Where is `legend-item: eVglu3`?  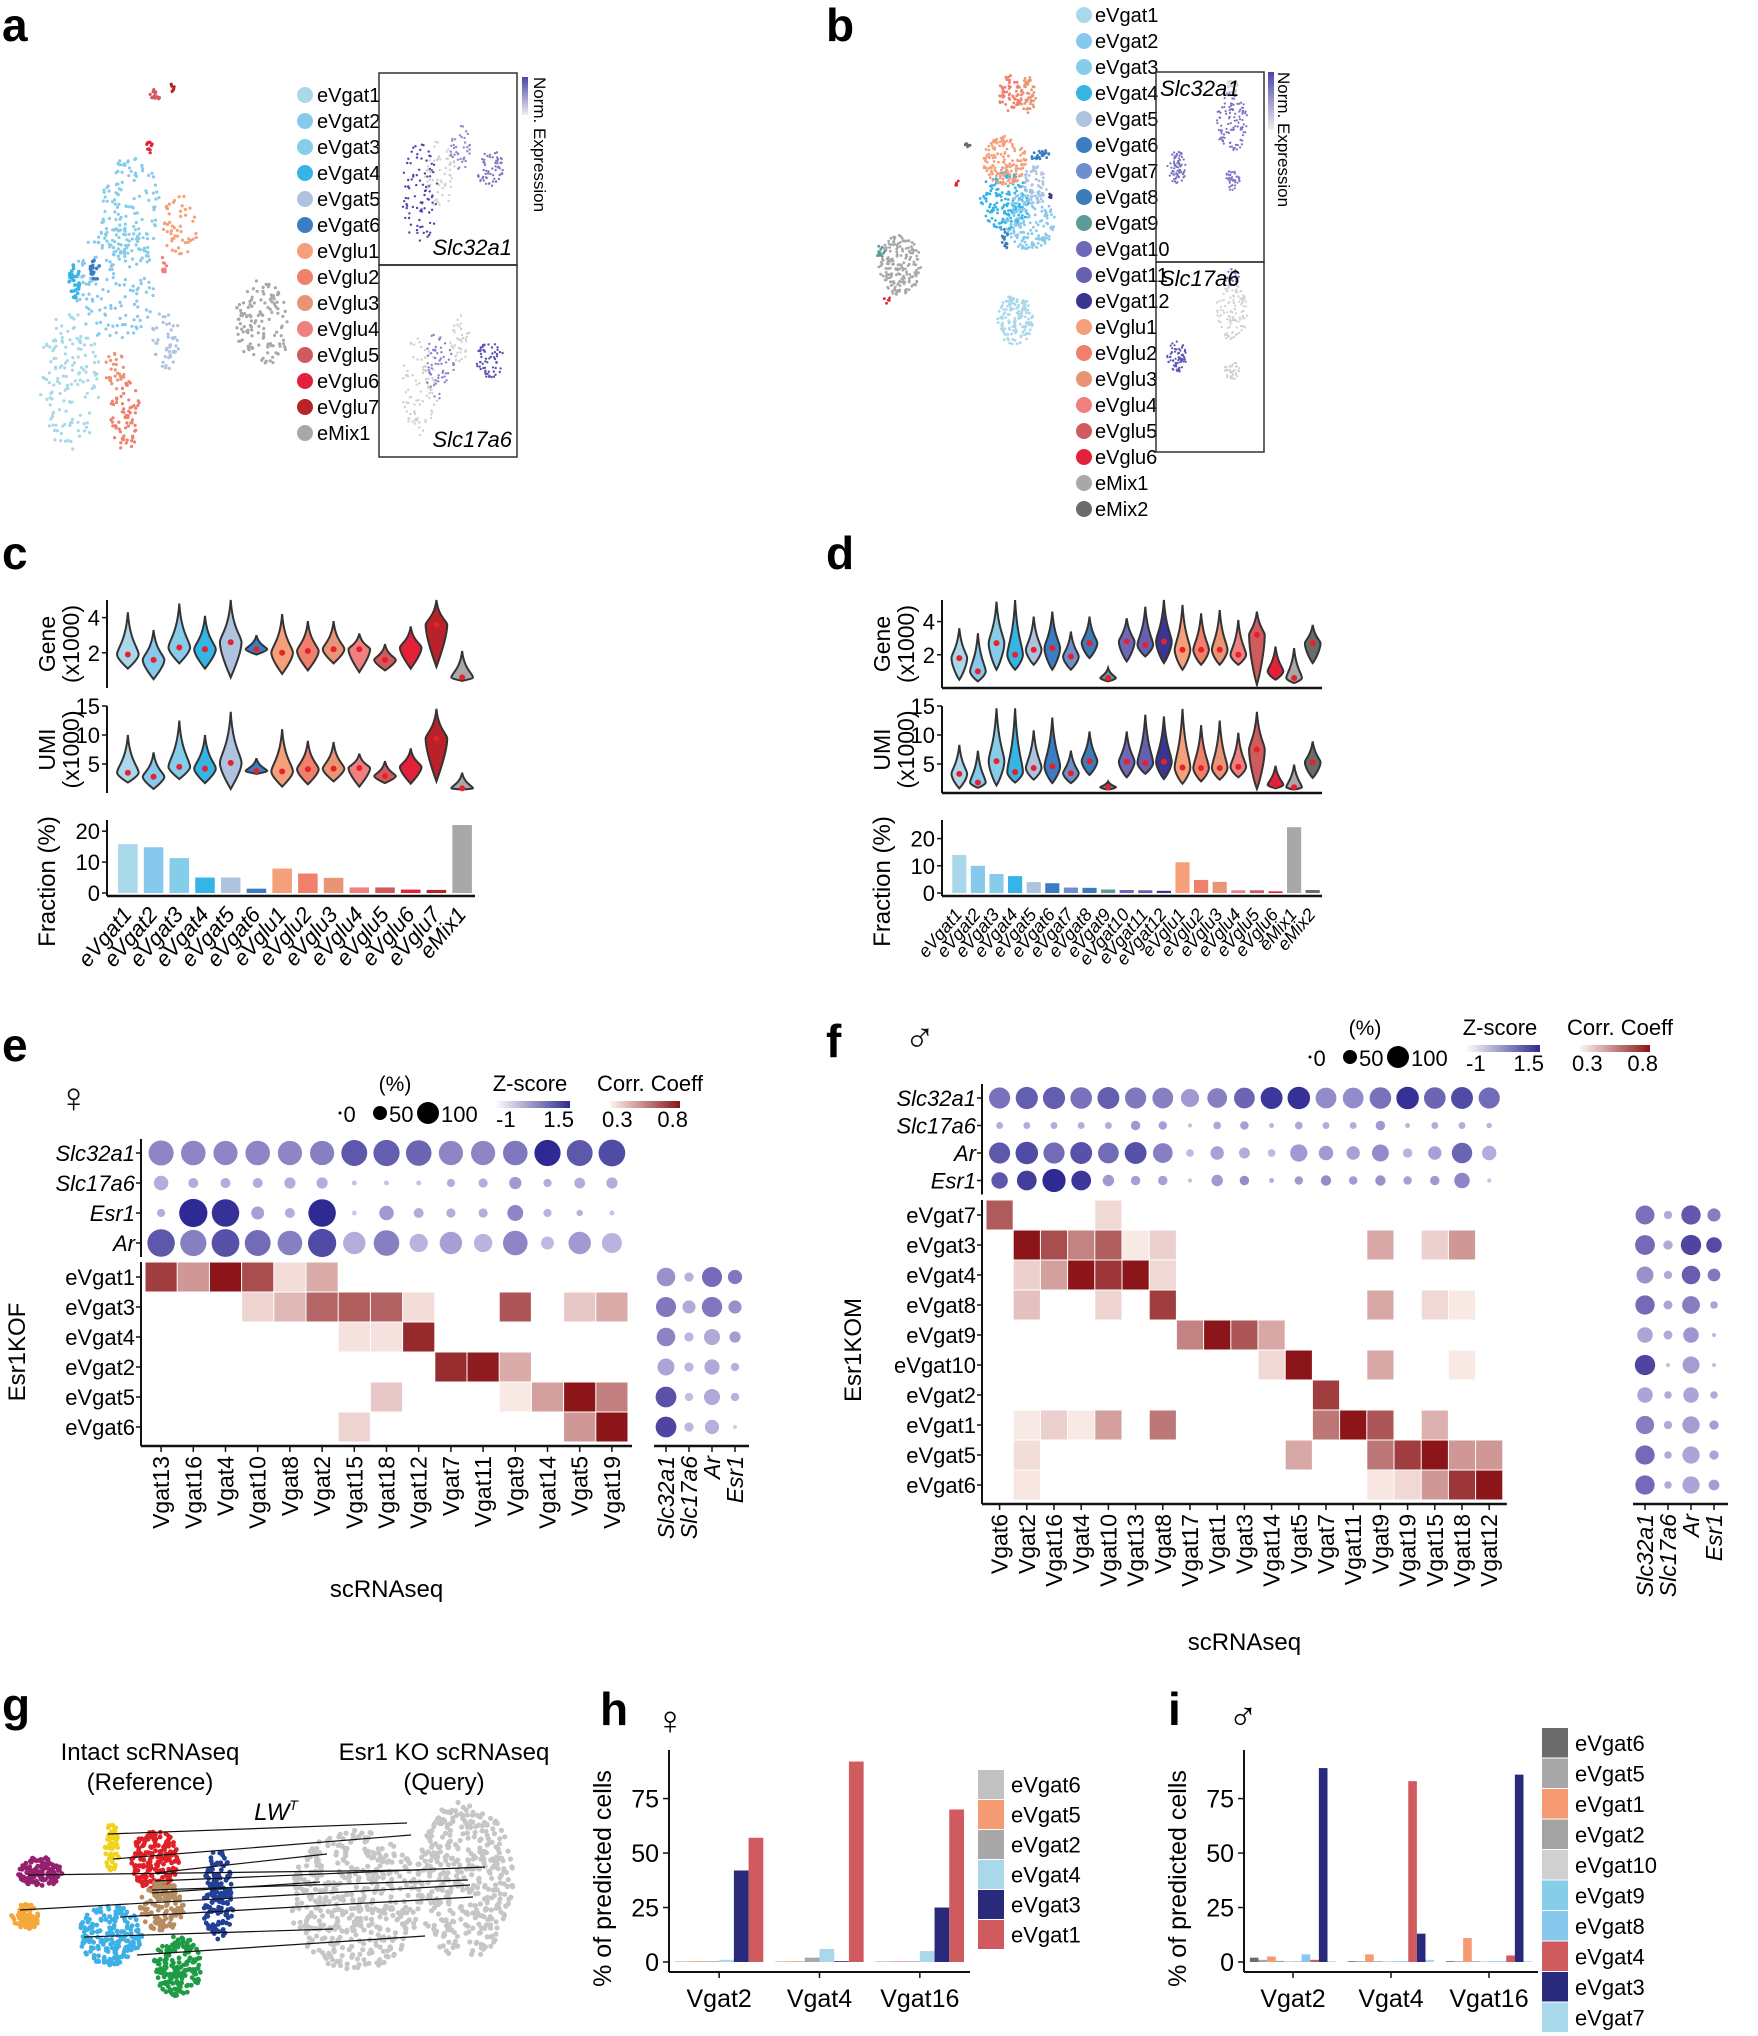
legend-item: eVglu3 is located at coordinates (1116, 380).